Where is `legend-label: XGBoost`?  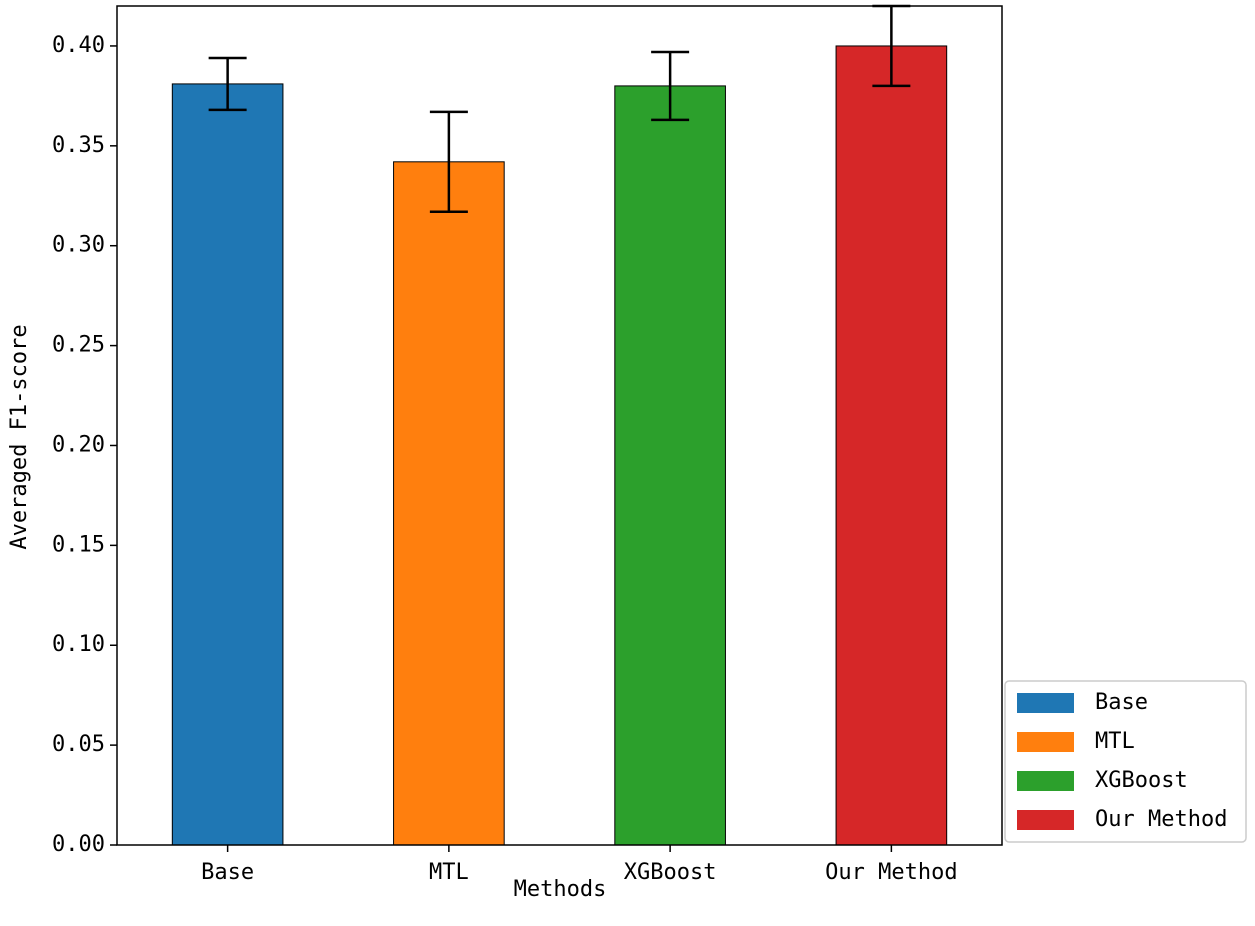
legend-label: XGBoost is located at coordinates (1141, 780).